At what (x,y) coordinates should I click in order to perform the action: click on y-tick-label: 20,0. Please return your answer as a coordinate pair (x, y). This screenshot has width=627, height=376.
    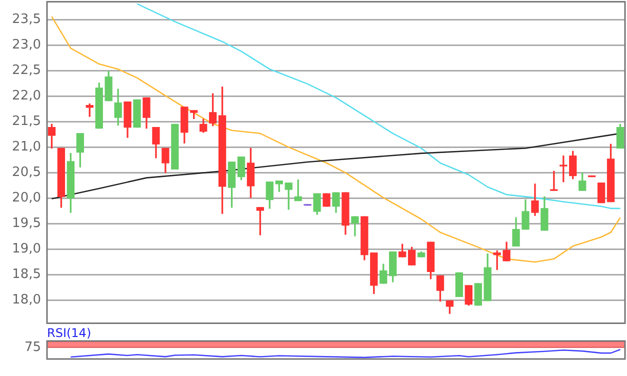
    Looking at the image, I should click on (26, 198).